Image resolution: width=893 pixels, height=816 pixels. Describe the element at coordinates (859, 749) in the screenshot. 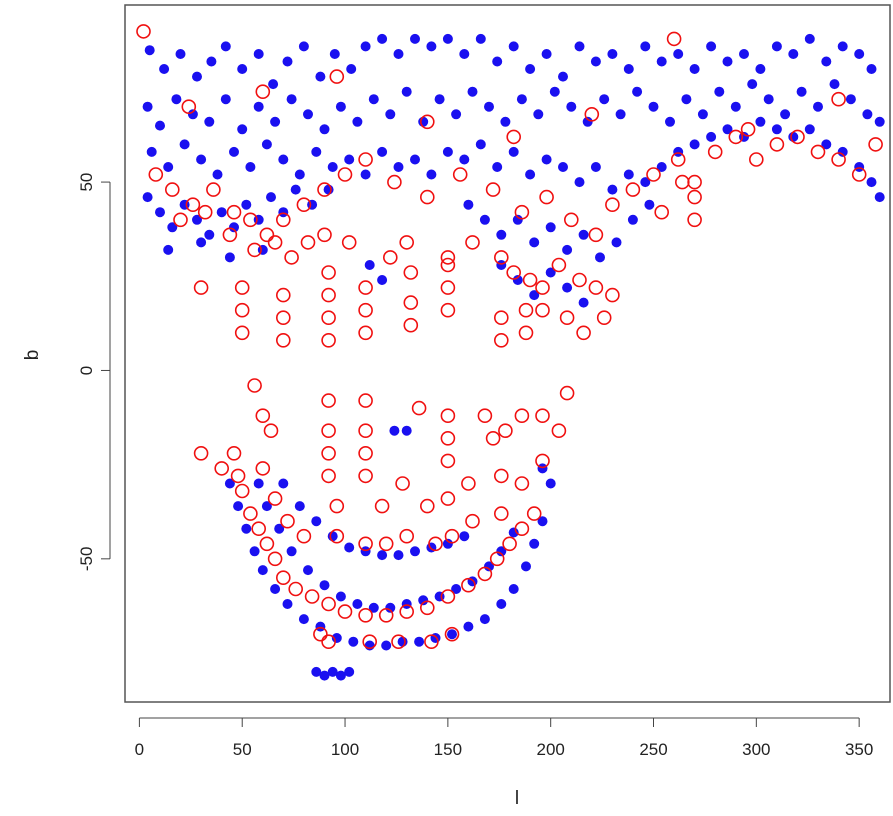

I see `x-tick-label: 350` at that location.